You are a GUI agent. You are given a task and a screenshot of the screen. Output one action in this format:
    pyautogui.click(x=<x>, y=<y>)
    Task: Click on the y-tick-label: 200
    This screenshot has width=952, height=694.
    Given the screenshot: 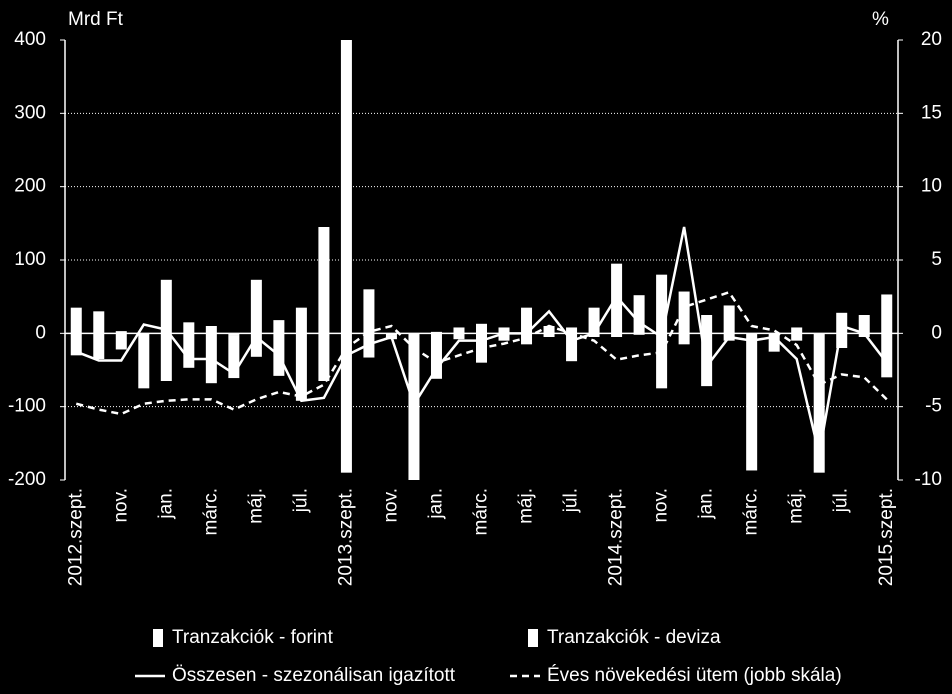 What is the action you would take?
    pyautogui.click(x=30, y=186)
    